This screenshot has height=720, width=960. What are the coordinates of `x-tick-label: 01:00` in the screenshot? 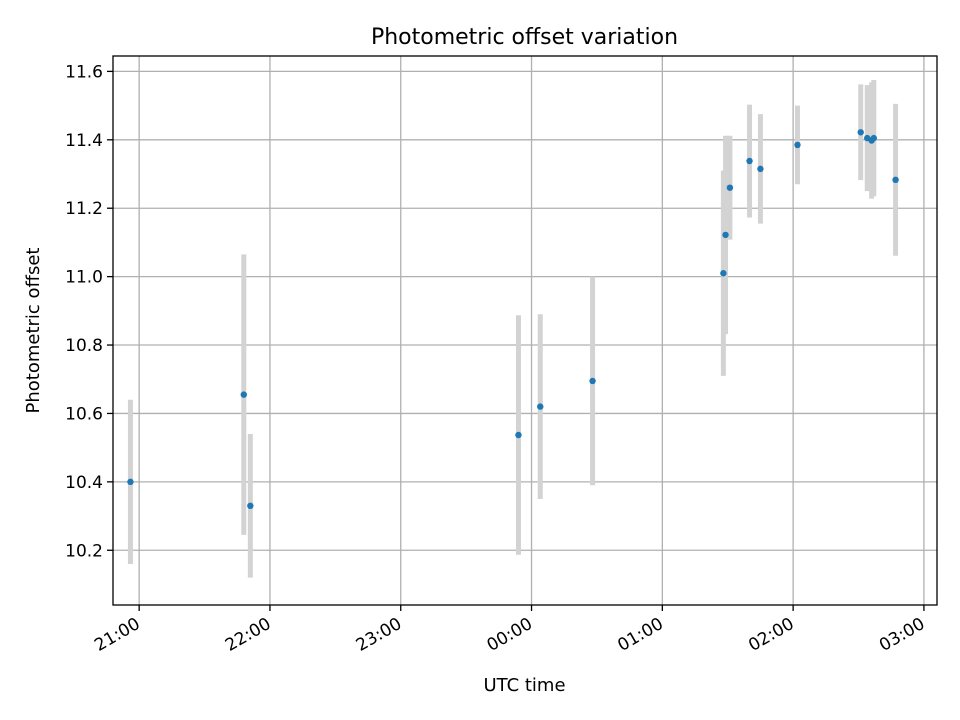 It's located at (640, 635).